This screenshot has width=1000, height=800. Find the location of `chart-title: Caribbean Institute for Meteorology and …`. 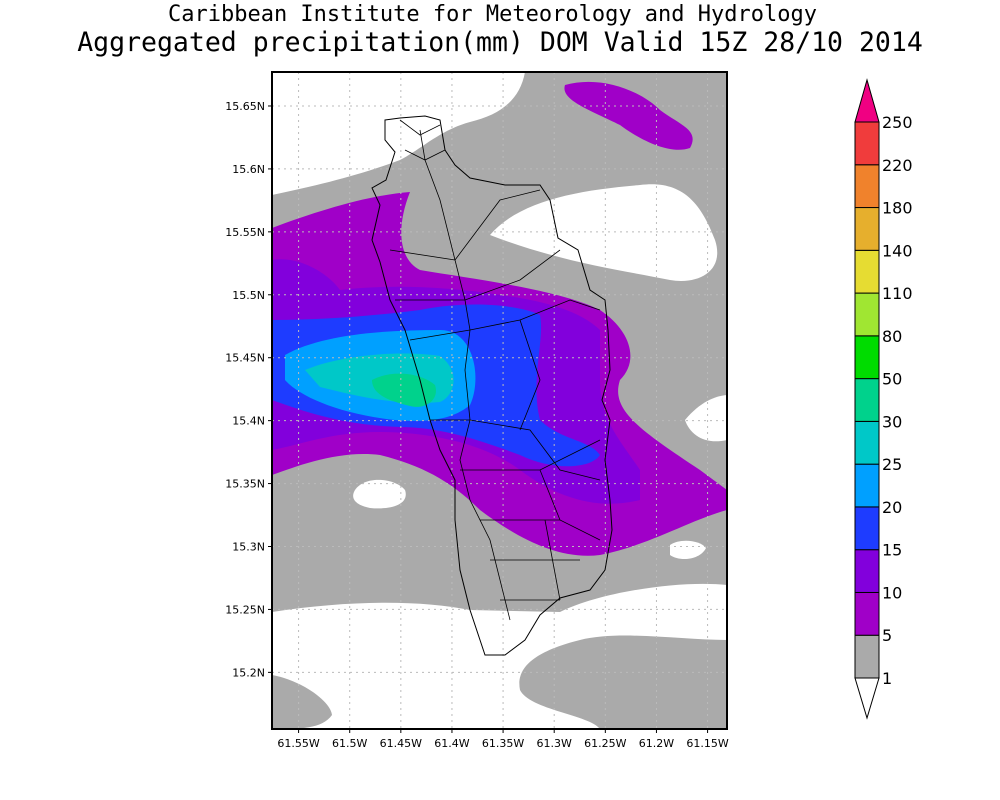

chart-title: Caribbean Institute for Meteorology and … is located at coordinates (492, 14).